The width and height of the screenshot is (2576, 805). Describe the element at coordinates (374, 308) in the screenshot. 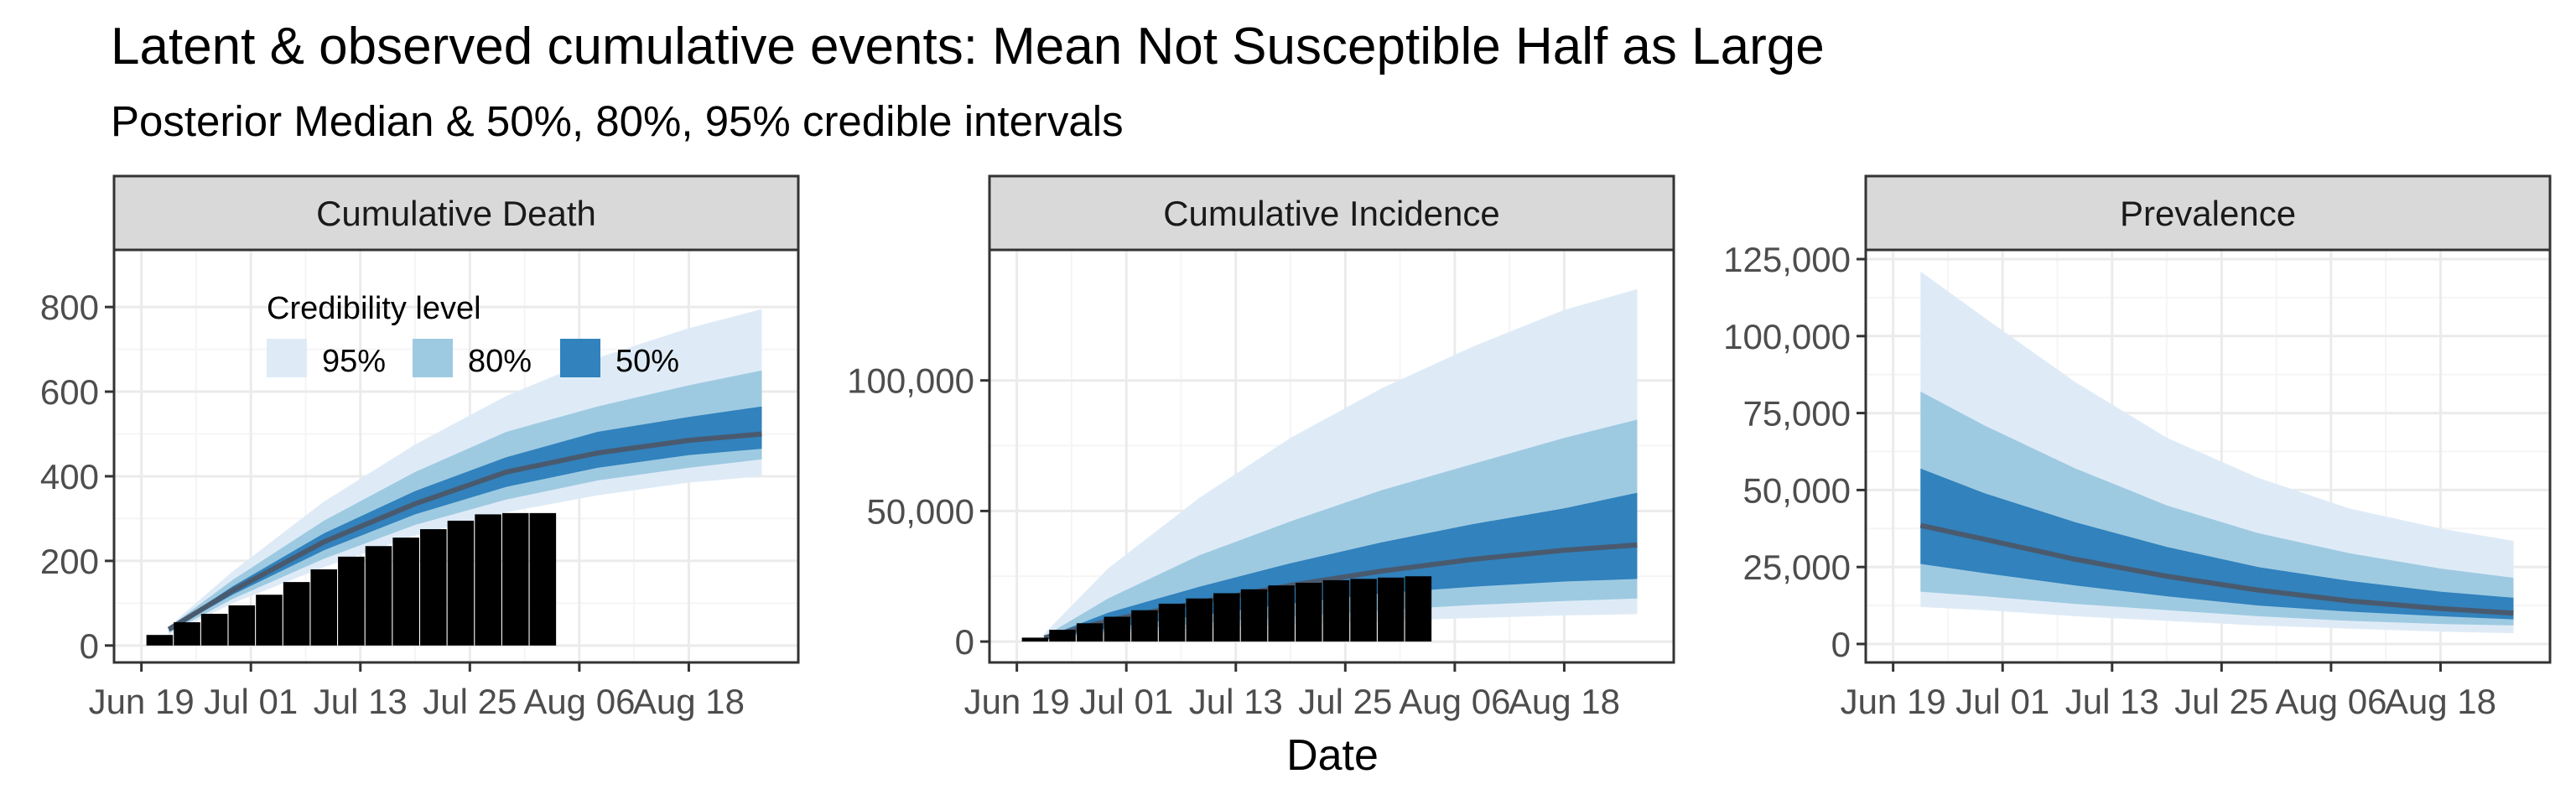

I see `legend-title: Credibility level` at that location.